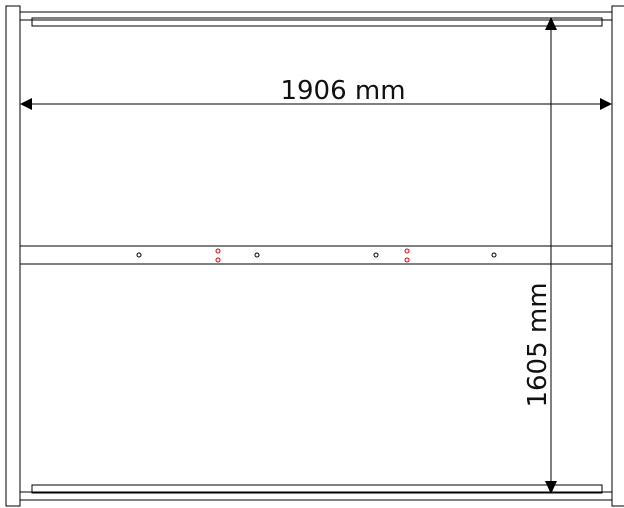 This screenshot has height=508, width=624. I want to click on hole-red-2a, so click(407, 251).